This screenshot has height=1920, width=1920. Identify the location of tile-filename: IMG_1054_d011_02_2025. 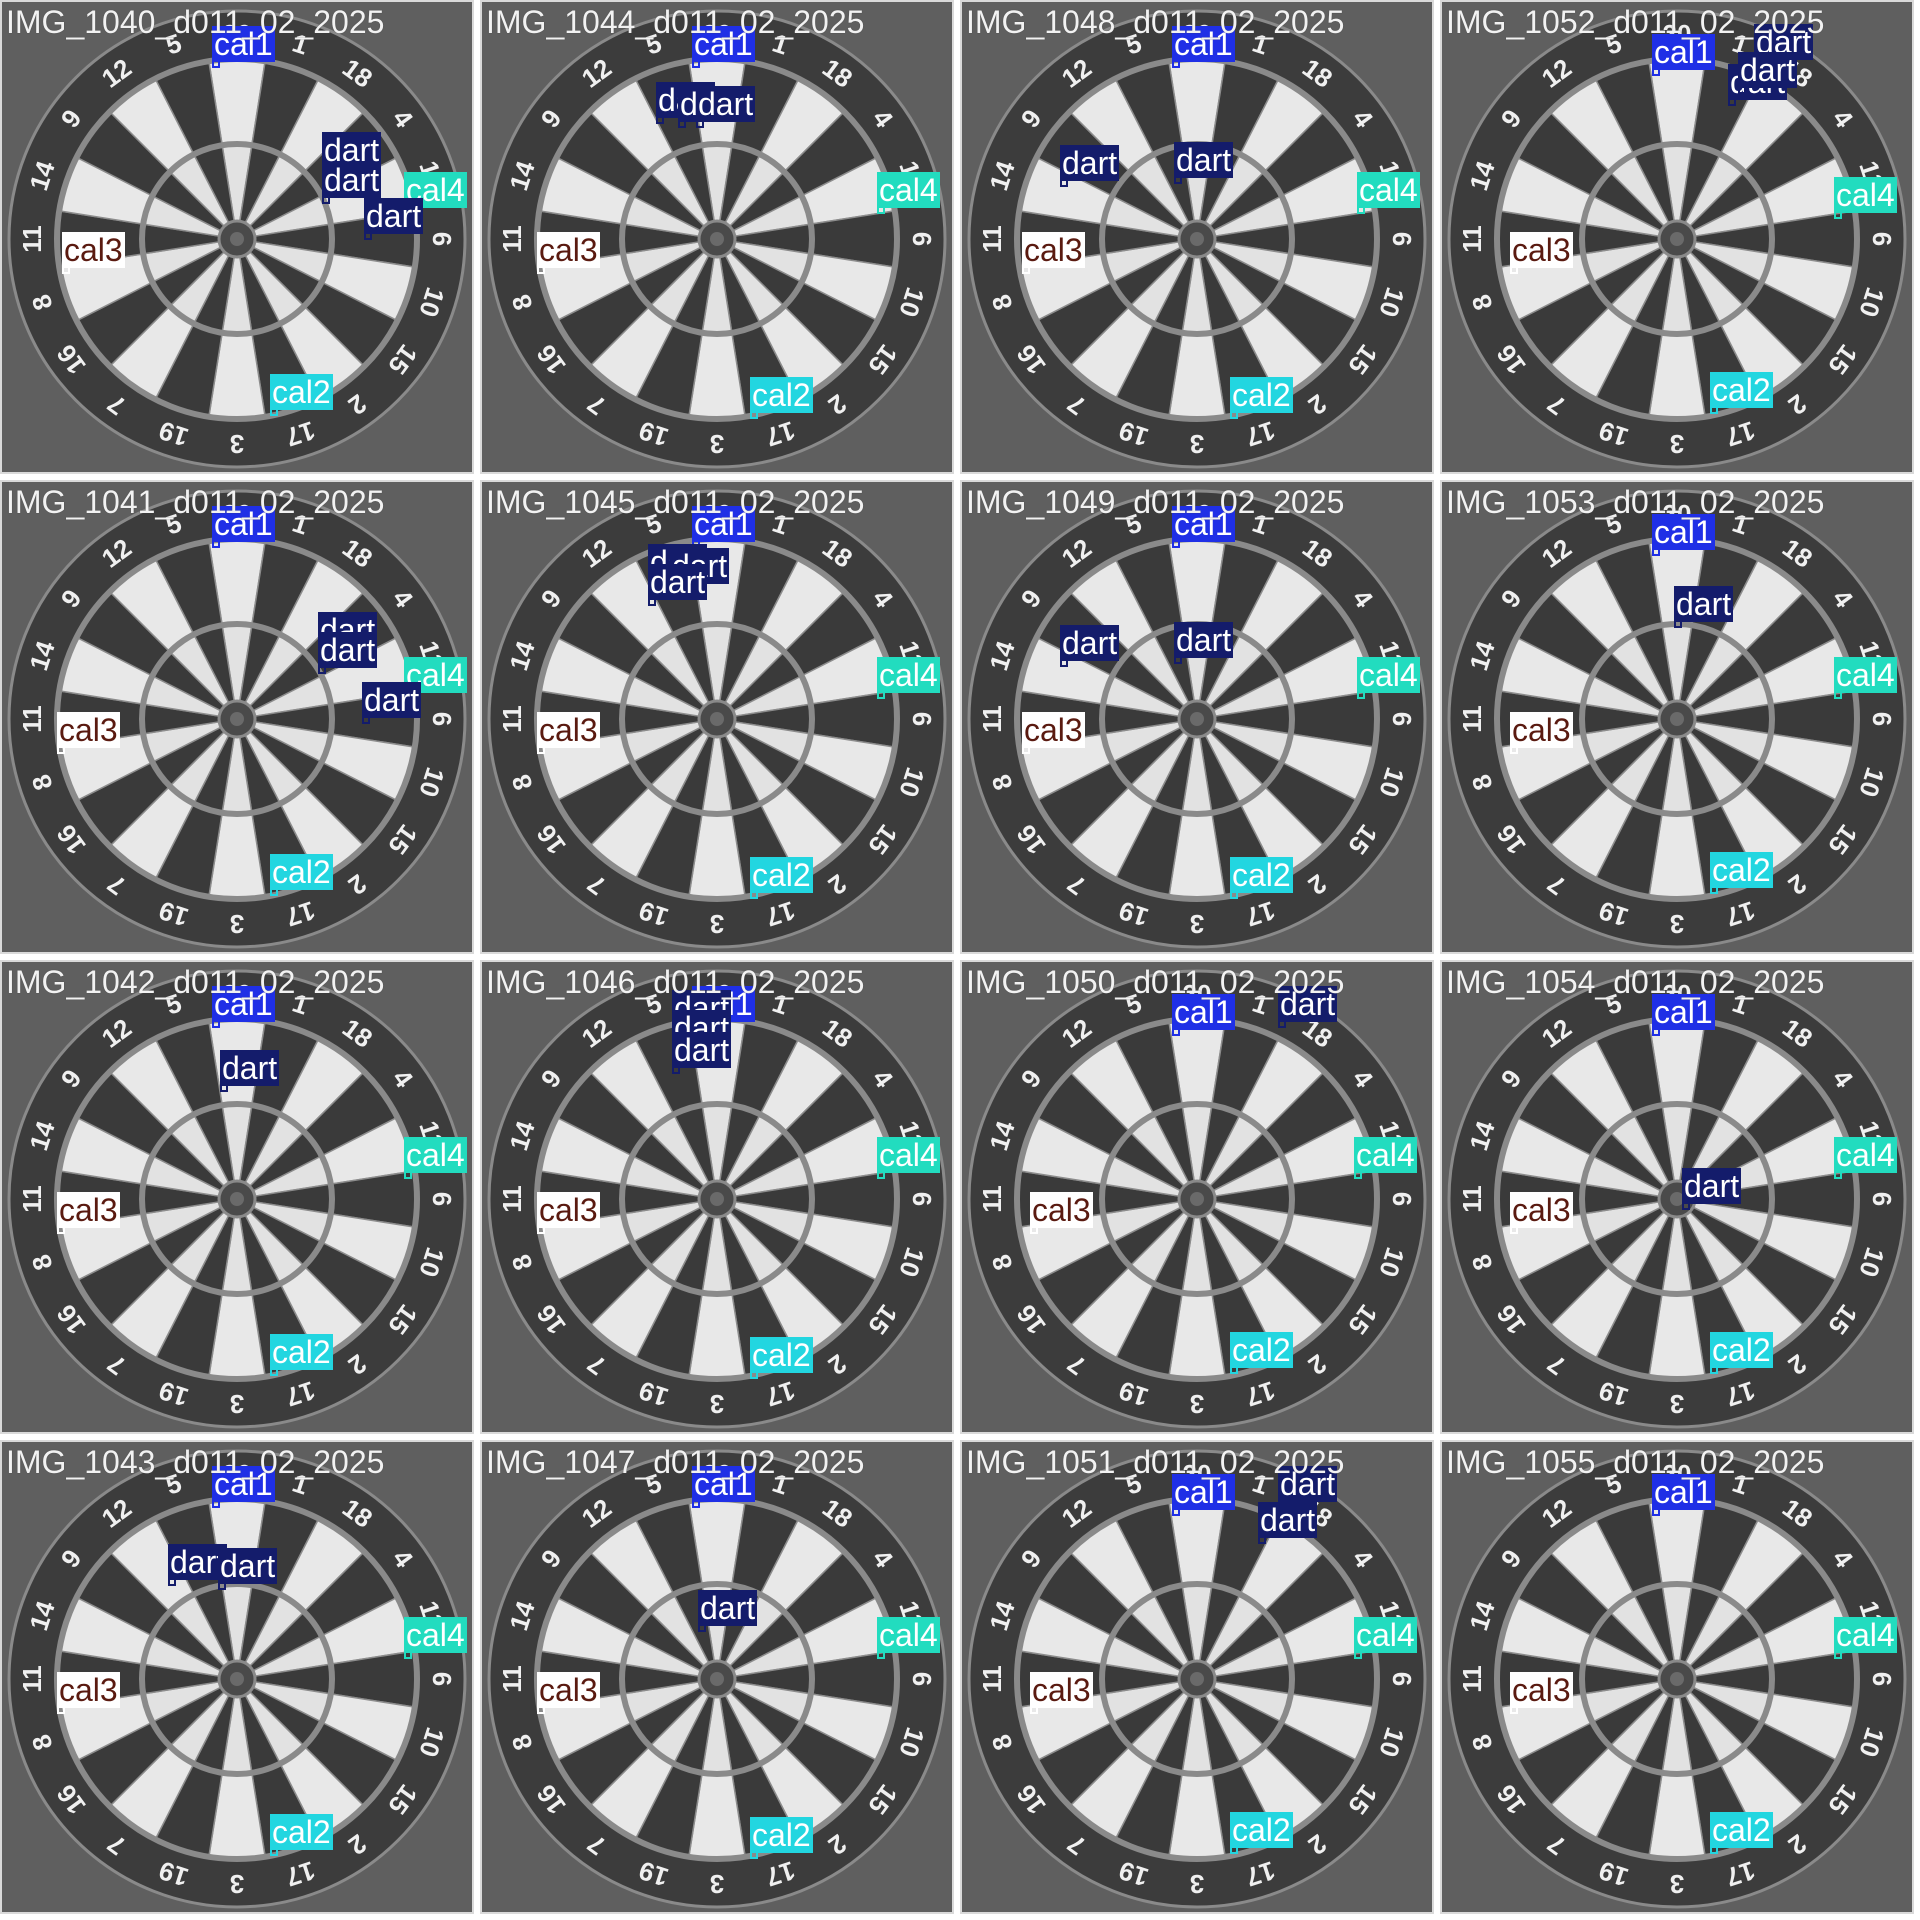
(1635, 982).